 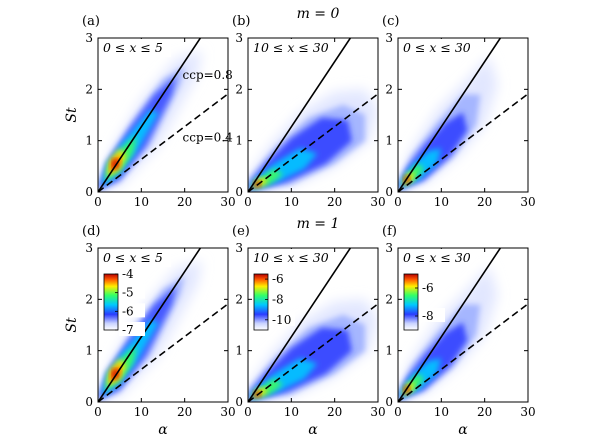 What do you see at coordinates (91, 231) in the screenshot?
I see `panel-letter: (d)` at bounding box center [91, 231].